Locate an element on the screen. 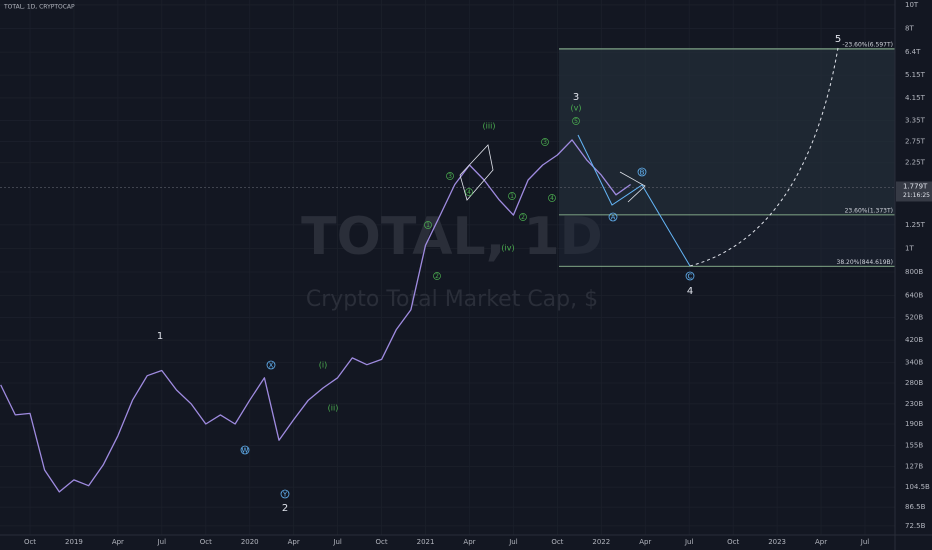  x-tick-label: 2023 is located at coordinates (777, 542).